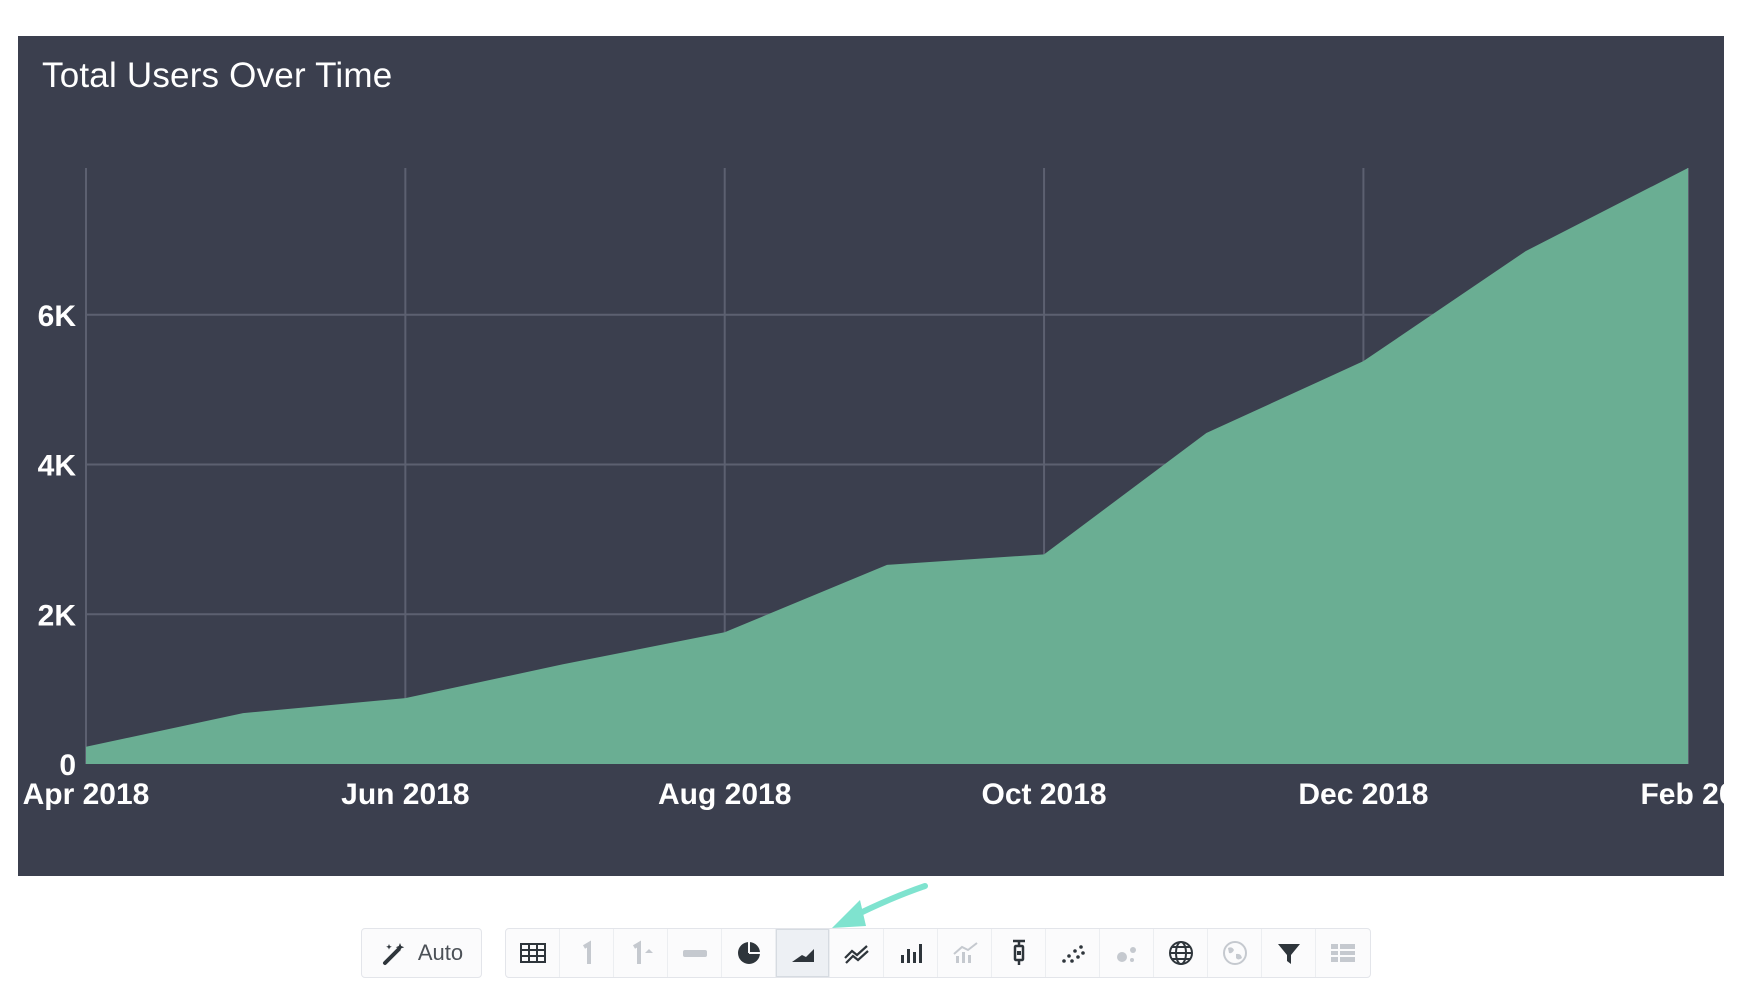  I want to click on auto-button: Auto, so click(421, 953).